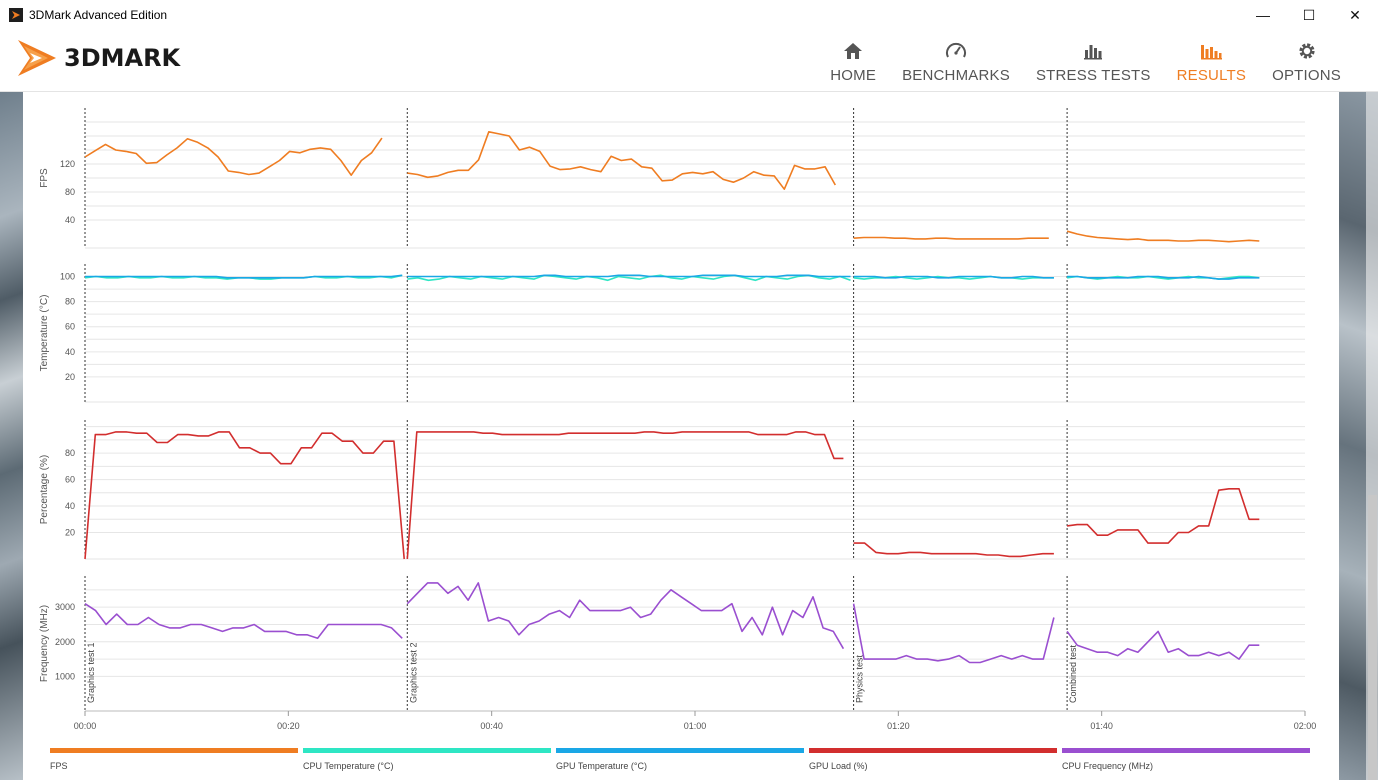 This screenshot has width=1378, height=780. I want to click on close-button: ✕, so click(1355, 14).